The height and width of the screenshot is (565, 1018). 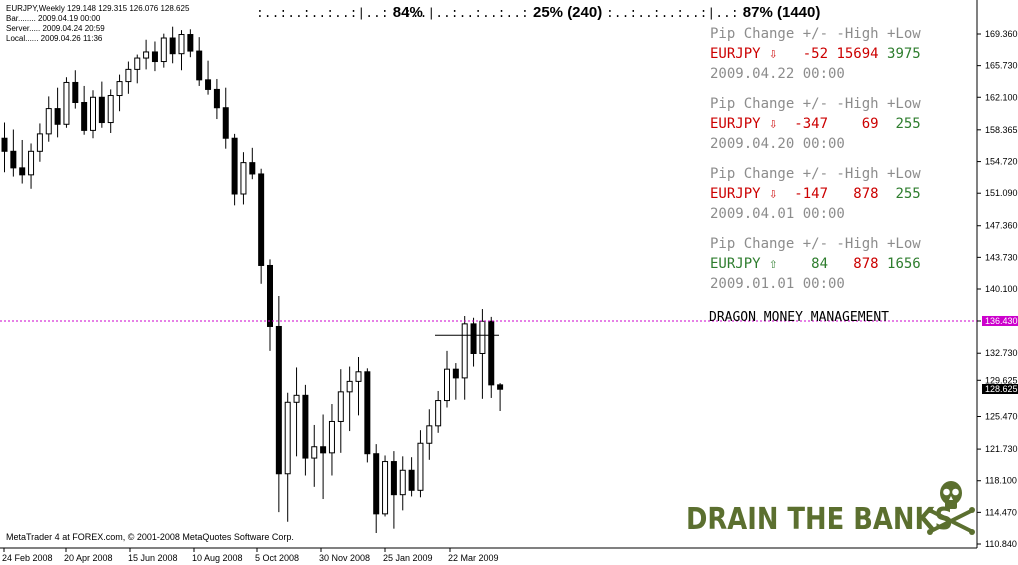 I want to click on last-price-tag-label: 128.625, so click(x=1001, y=389).